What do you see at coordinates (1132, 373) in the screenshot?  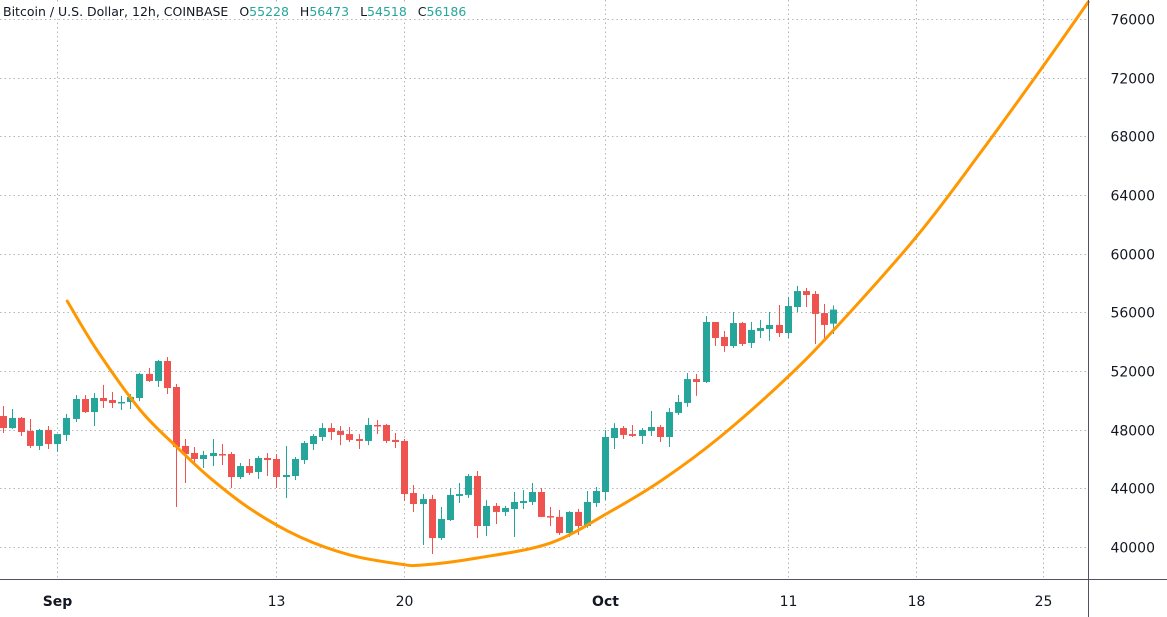 I see `price-tick-label: 52000` at bounding box center [1132, 373].